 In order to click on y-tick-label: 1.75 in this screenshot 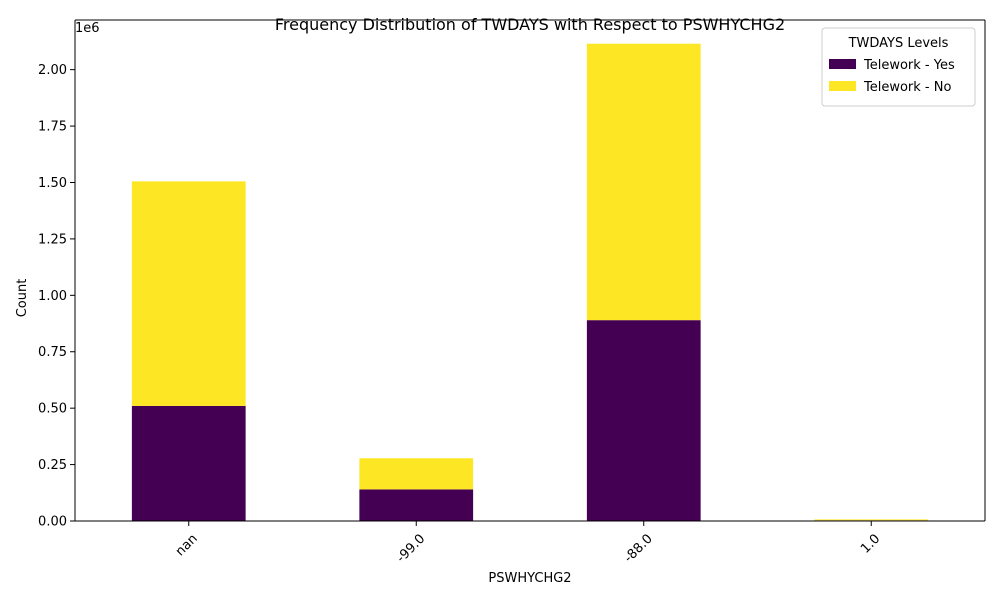, I will do `click(52, 127)`.